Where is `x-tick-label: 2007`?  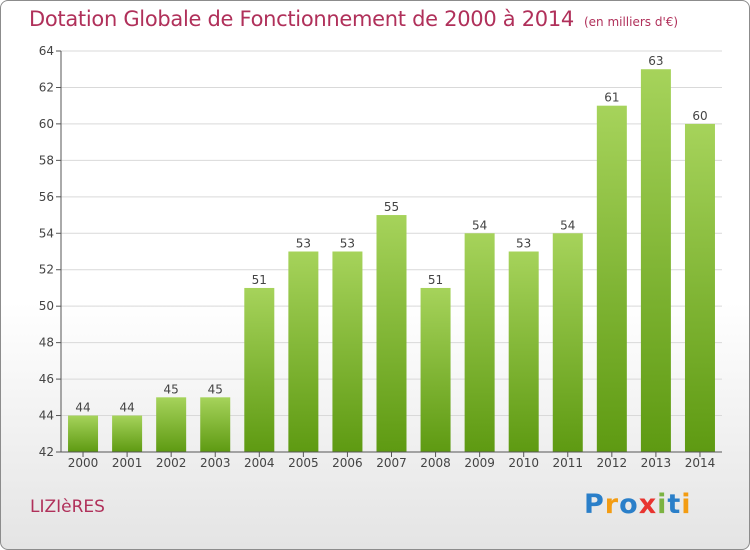
x-tick-label: 2007 is located at coordinates (391, 463).